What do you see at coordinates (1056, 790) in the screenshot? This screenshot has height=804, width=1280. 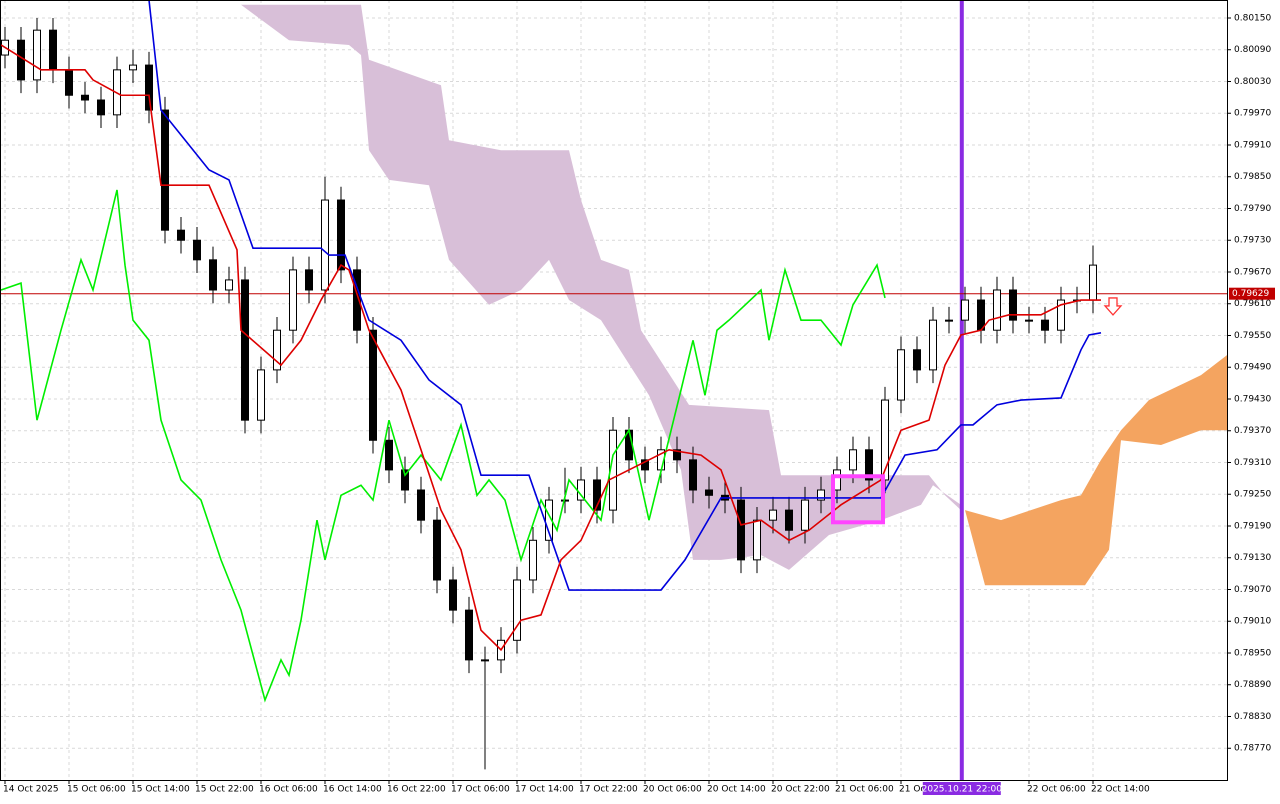 I see `x-tick-label: 22 Oct 06:00` at bounding box center [1056, 790].